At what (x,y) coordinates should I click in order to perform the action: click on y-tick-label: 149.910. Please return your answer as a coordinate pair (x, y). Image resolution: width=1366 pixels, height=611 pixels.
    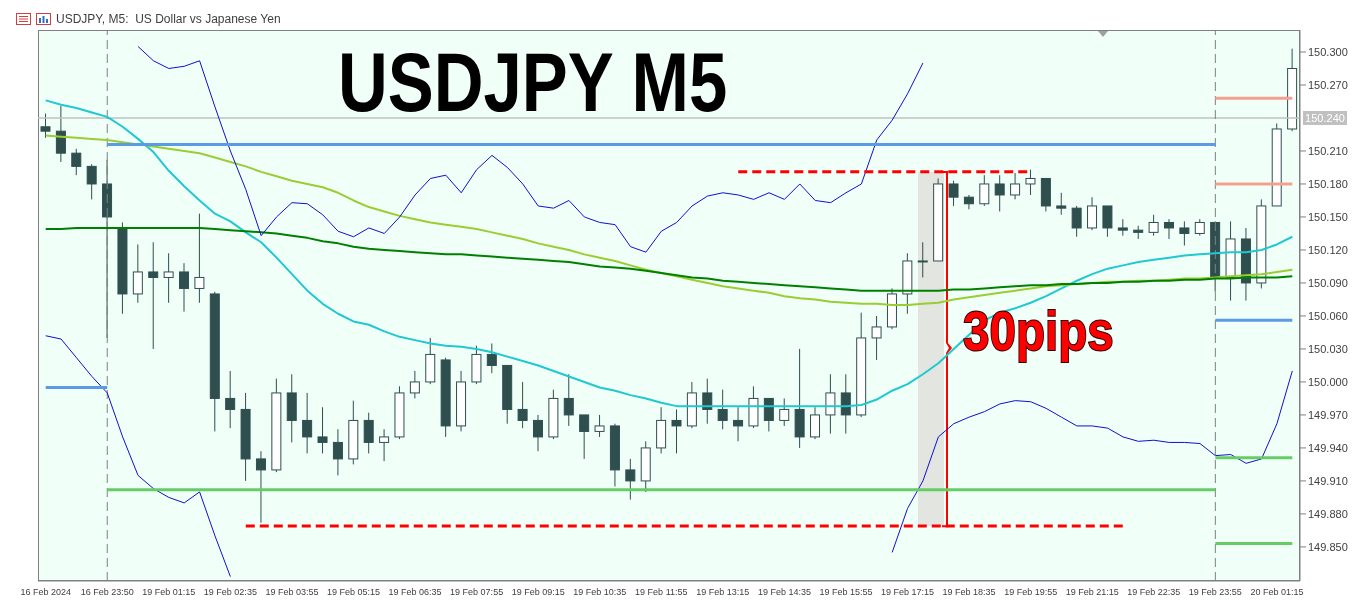
    Looking at the image, I should click on (1328, 480).